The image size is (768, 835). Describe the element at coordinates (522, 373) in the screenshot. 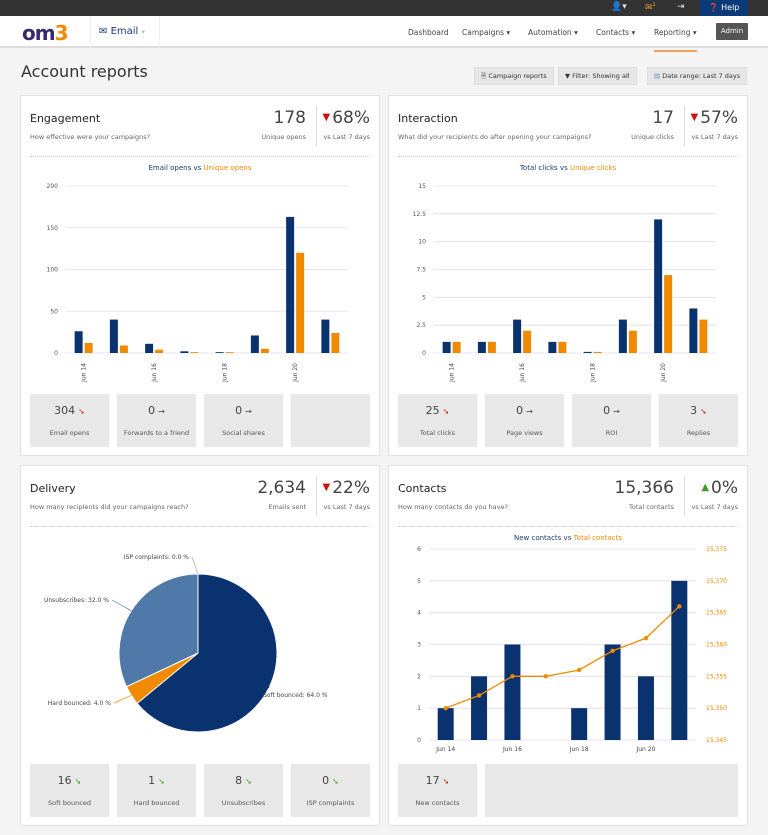

I see `x-tick-label: Jun 16` at that location.